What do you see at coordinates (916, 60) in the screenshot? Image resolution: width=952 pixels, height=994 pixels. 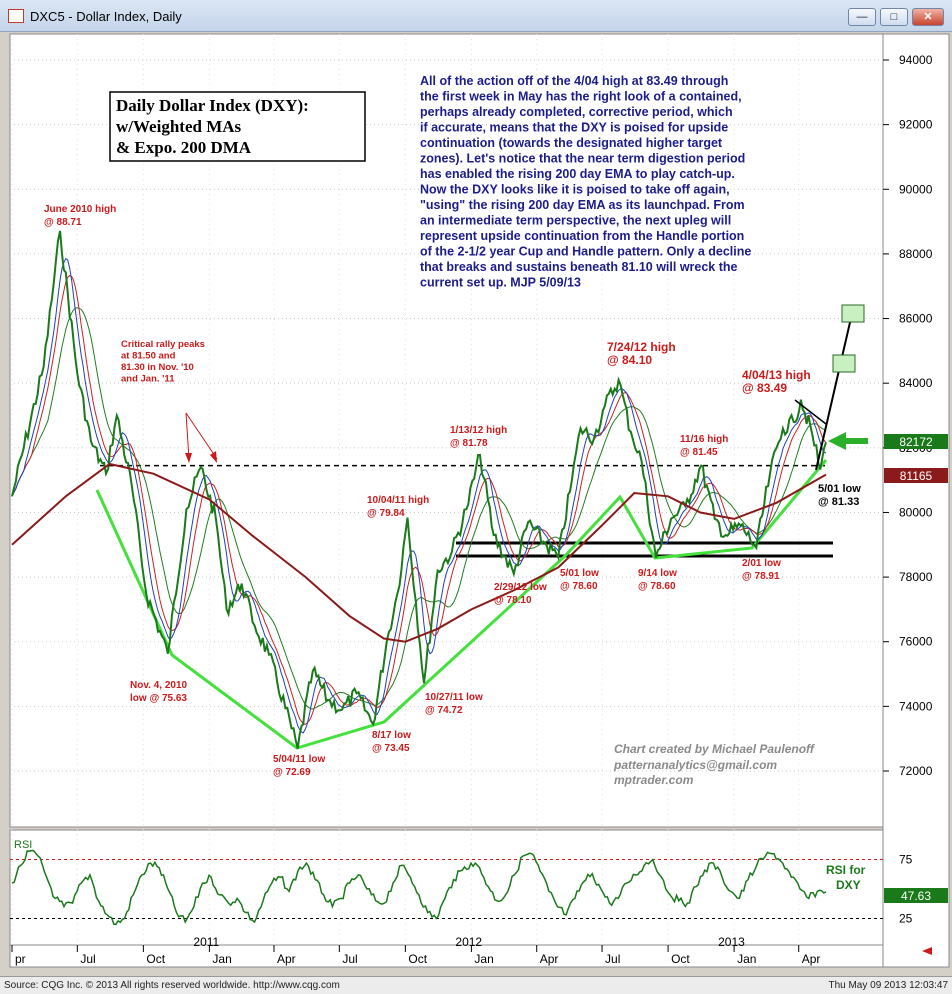 I see `y-tick-label-0: 94000` at bounding box center [916, 60].